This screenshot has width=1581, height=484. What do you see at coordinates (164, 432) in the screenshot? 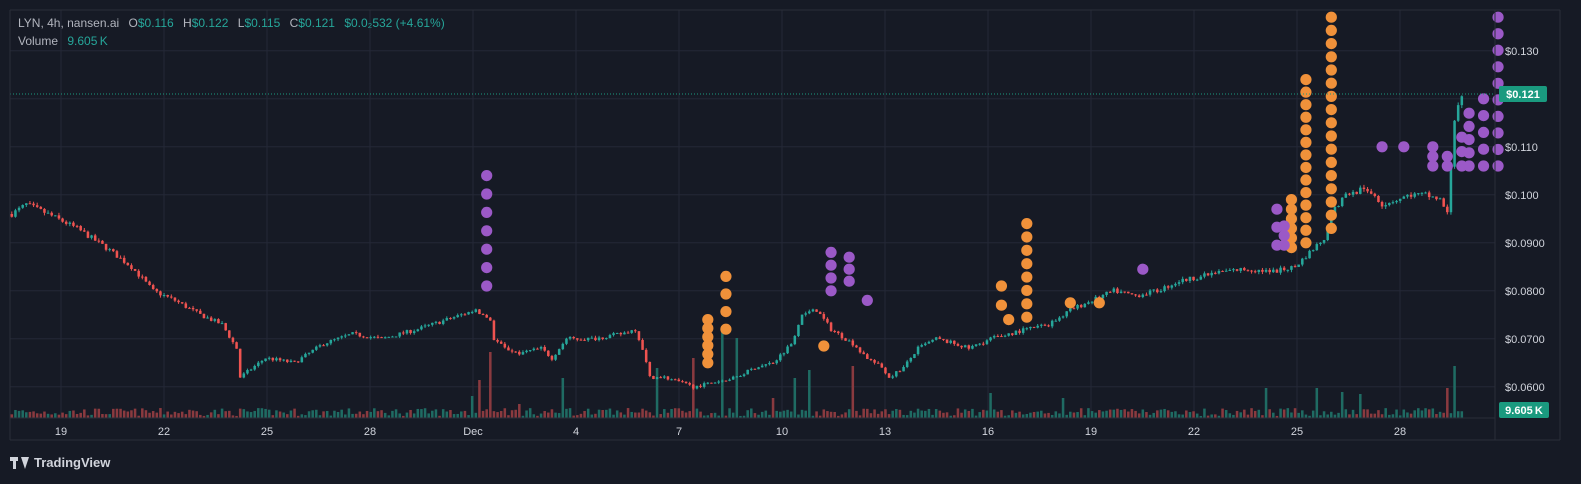
I see `x-tick-label: 22` at bounding box center [164, 432].